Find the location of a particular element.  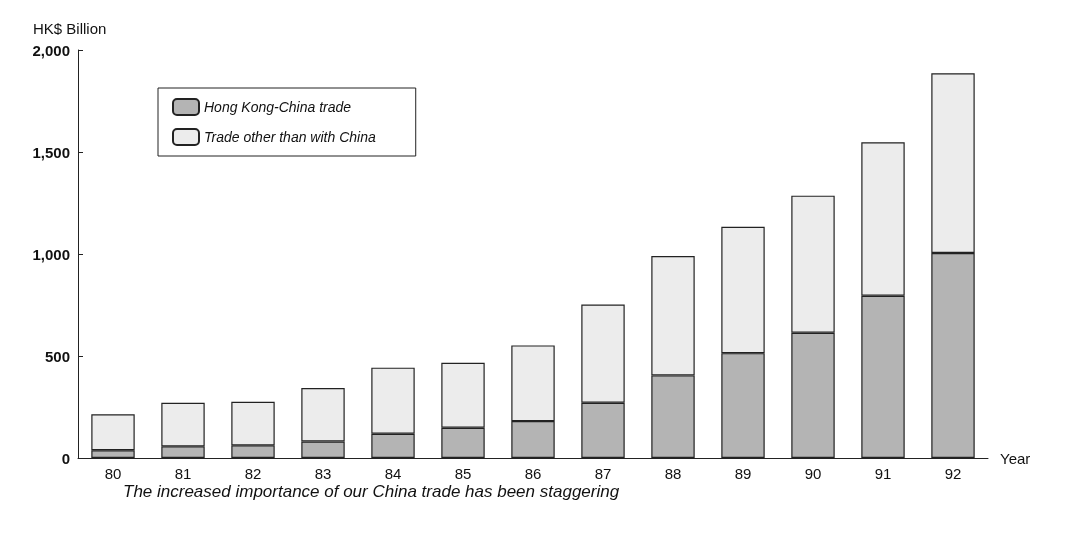

text: The increased importance of our China trade has been staggering is located at coordinates (371, 491).